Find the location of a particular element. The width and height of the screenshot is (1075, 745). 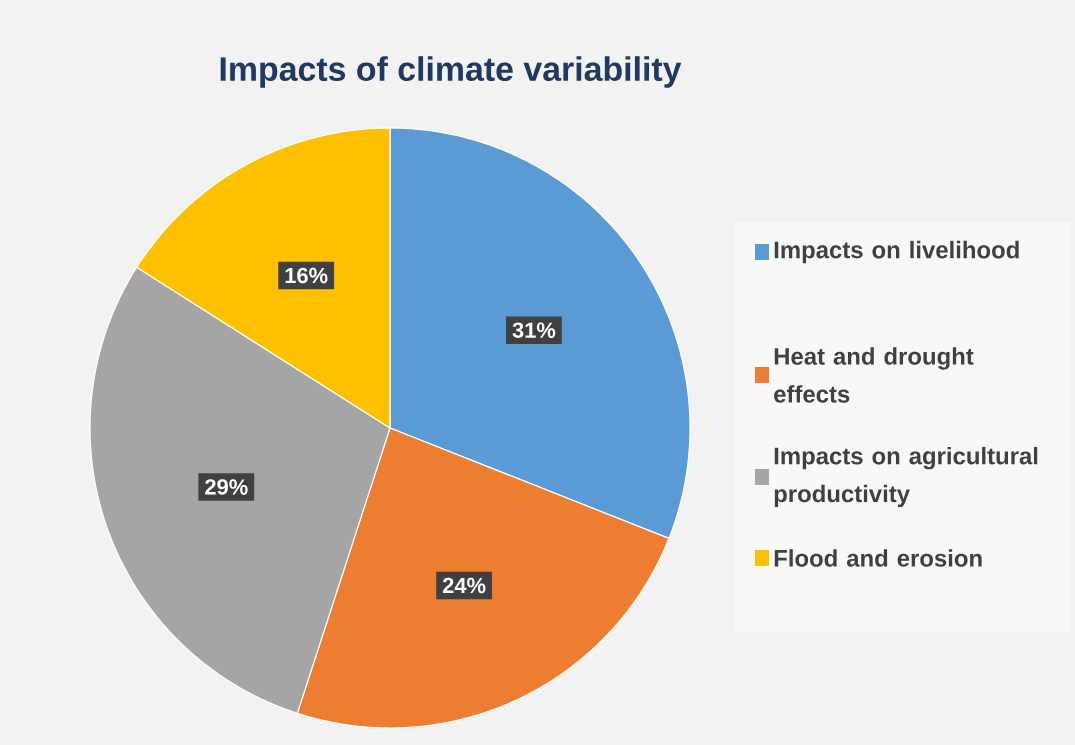

legend-label: Heat and drought effects is located at coordinates (874, 375).